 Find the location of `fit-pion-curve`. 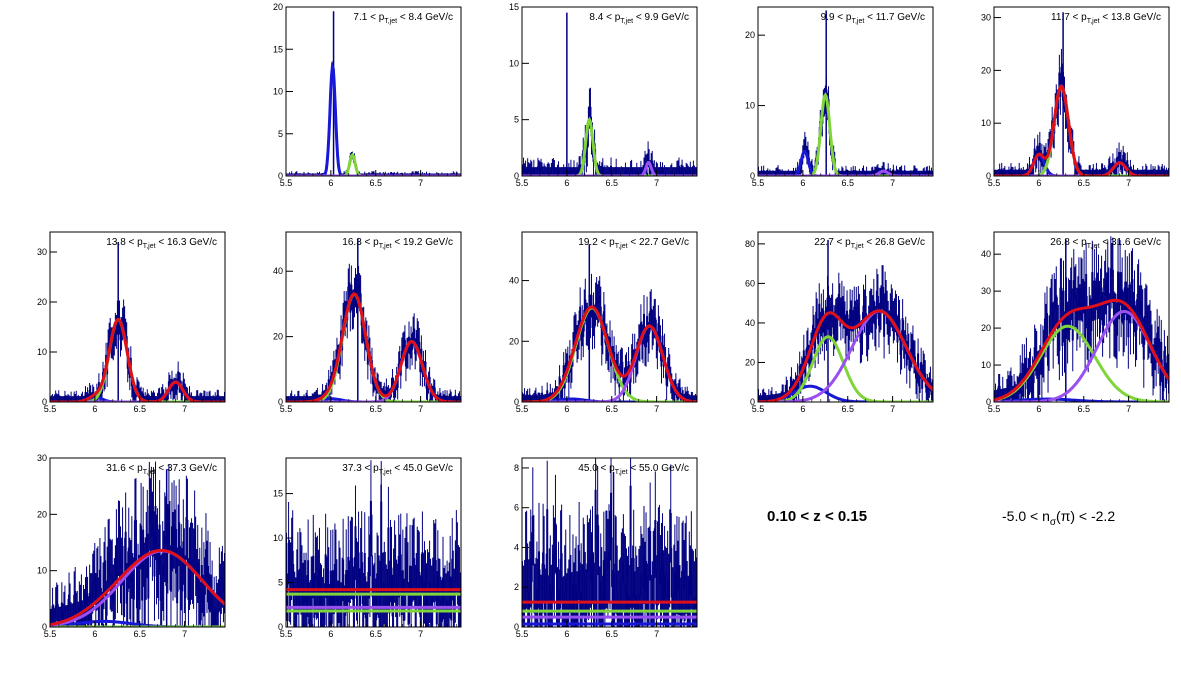

fit-pion-curve is located at coordinates (1081, 130).